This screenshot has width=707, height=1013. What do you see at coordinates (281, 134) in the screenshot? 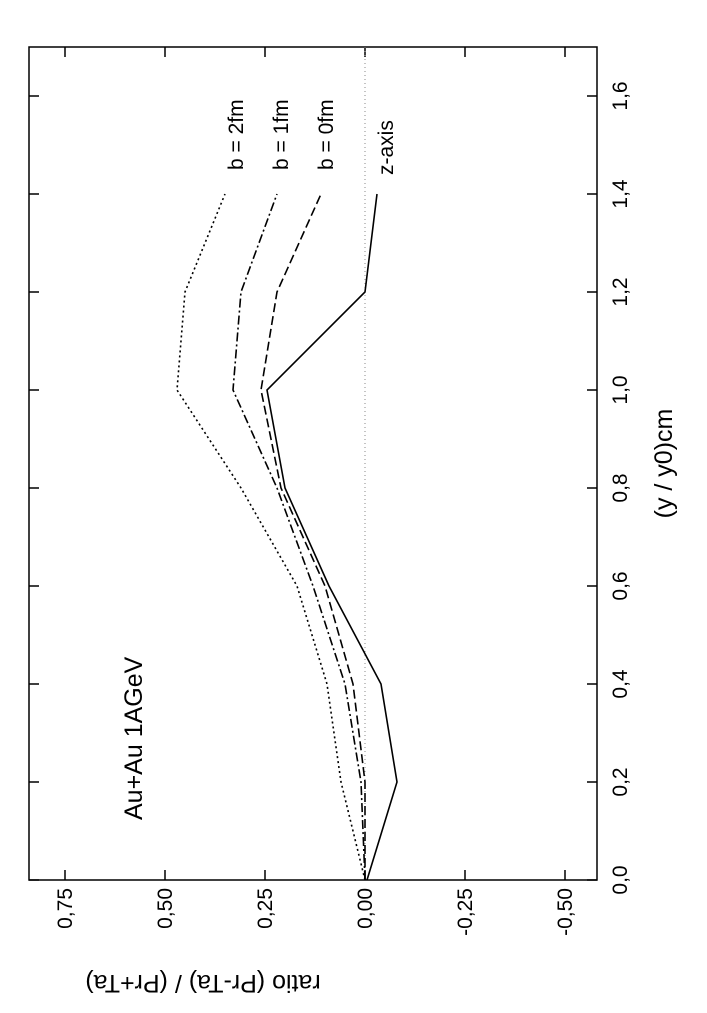
I see `series-label: b = 1fm` at bounding box center [281, 134].